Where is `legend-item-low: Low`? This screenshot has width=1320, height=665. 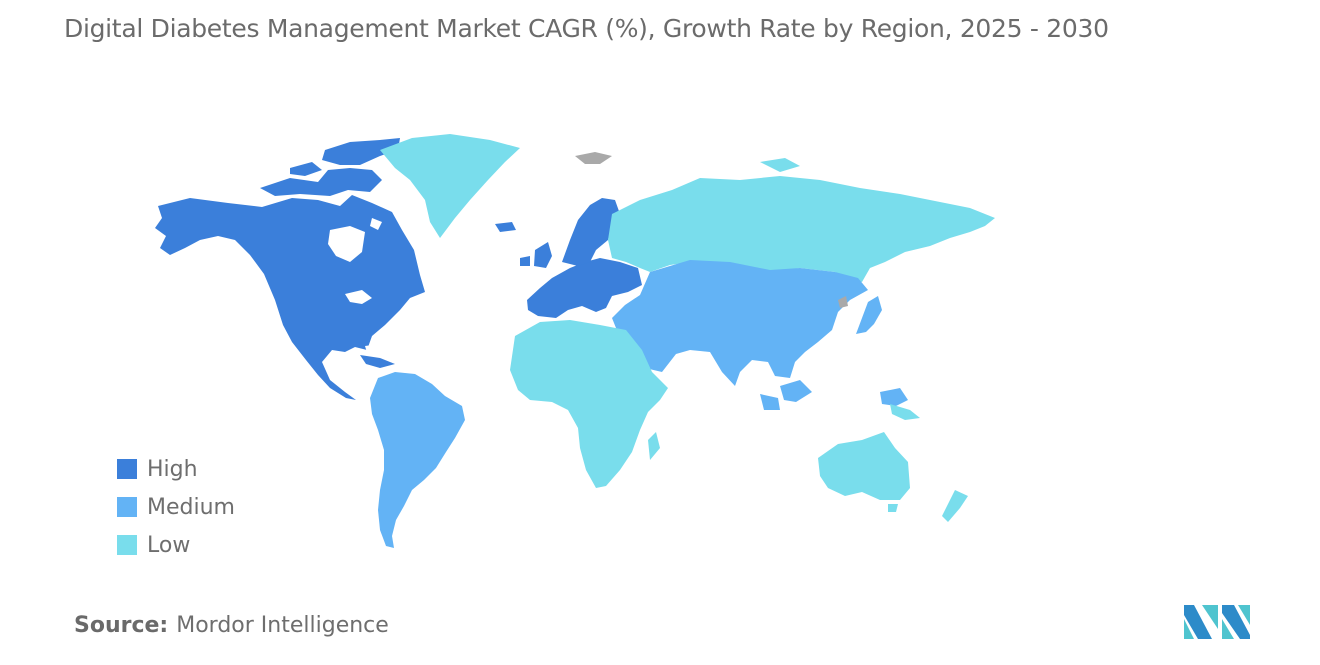
legend-item-low: Low is located at coordinates (176, 545).